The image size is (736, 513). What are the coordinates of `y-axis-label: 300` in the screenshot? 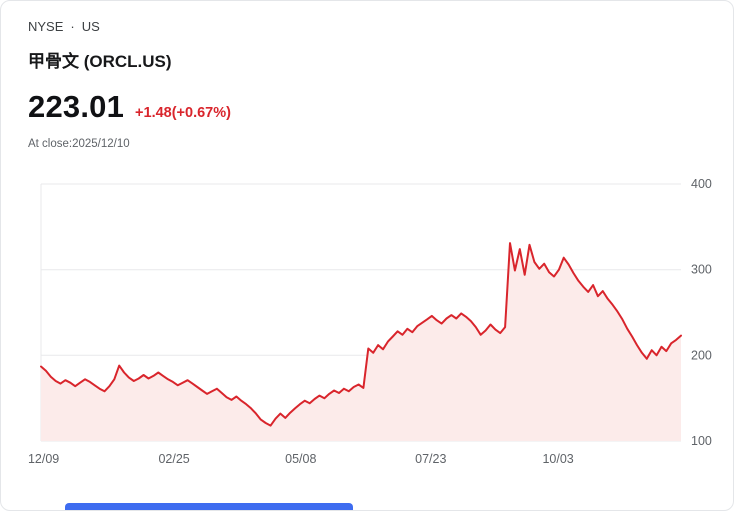 It's located at (701, 270).